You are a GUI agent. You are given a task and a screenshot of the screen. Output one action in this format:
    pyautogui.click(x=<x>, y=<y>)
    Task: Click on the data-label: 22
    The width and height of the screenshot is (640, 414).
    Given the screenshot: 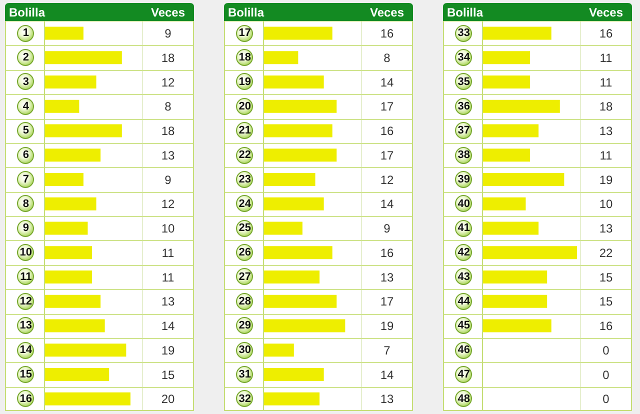 What is the action you would take?
    pyautogui.click(x=606, y=253)
    